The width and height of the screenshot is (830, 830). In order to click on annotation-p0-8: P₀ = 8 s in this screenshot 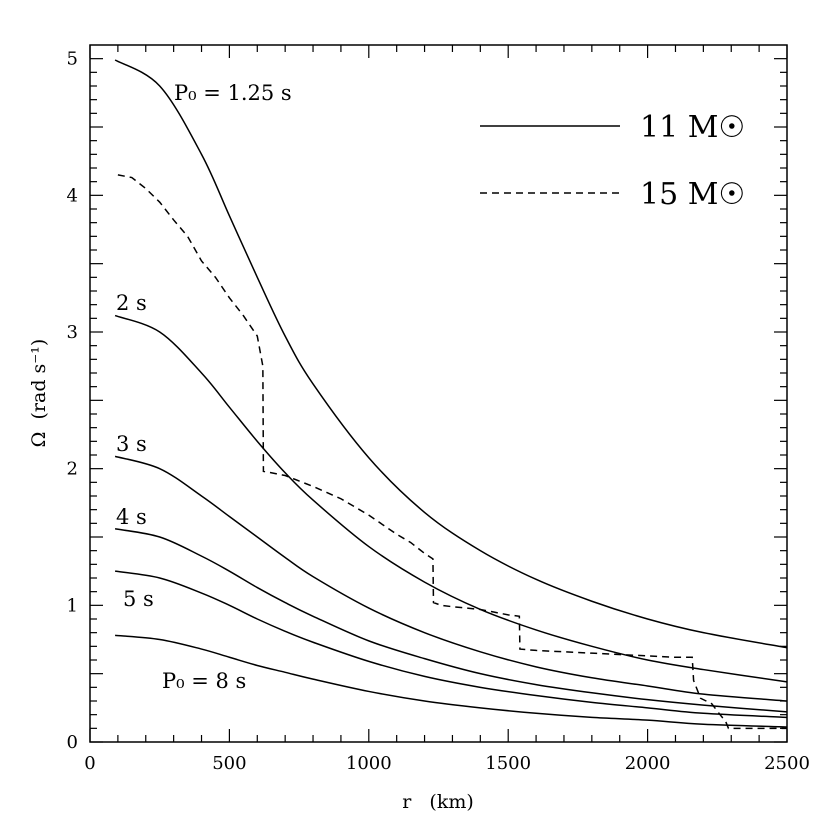, I will do `click(204, 681)`.